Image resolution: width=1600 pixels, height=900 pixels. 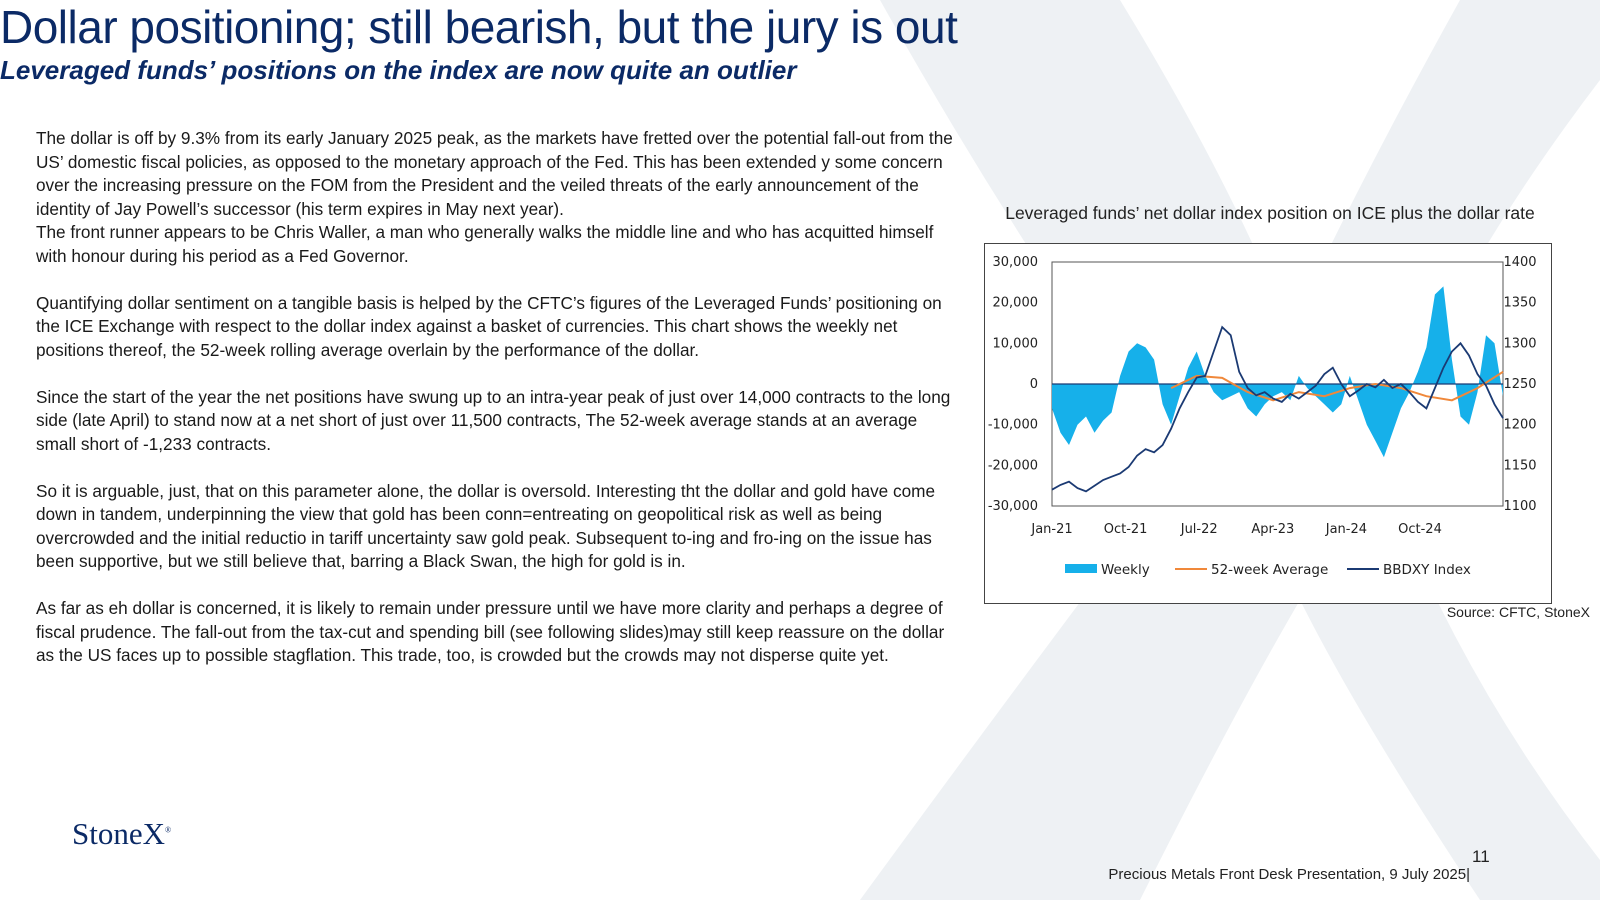 What do you see at coordinates (1034, 384) in the screenshot?
I see `y-left-tick-label: 0` at bounding box center [1034, 384].